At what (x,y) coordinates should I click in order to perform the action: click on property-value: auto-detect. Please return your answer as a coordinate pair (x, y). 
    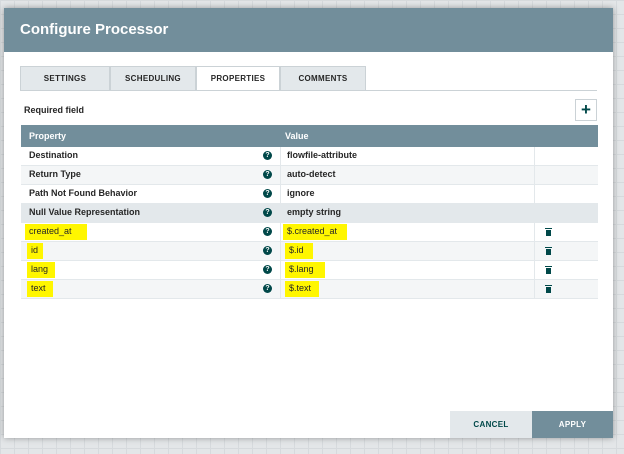
    Looking at the image, I should click on (311, 174).